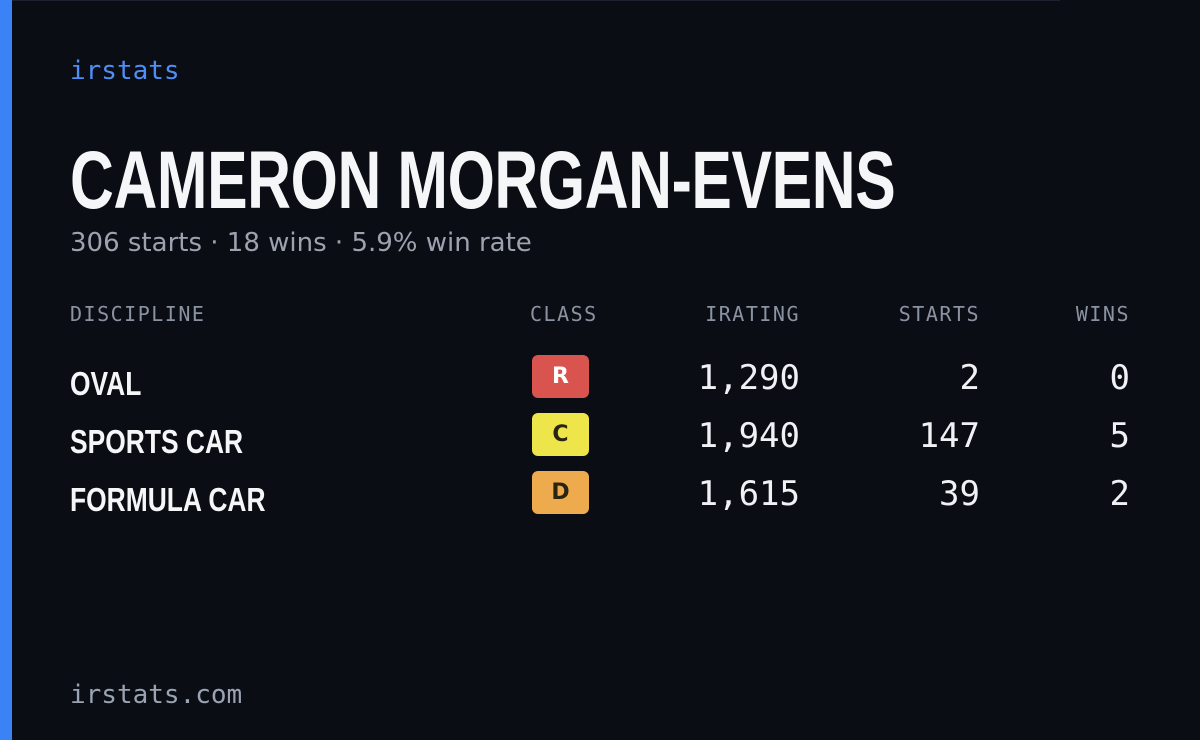 Image resolution: width=1200 pixels, height=740 pixels. I want to click on starts: 39, so click(959, 494).